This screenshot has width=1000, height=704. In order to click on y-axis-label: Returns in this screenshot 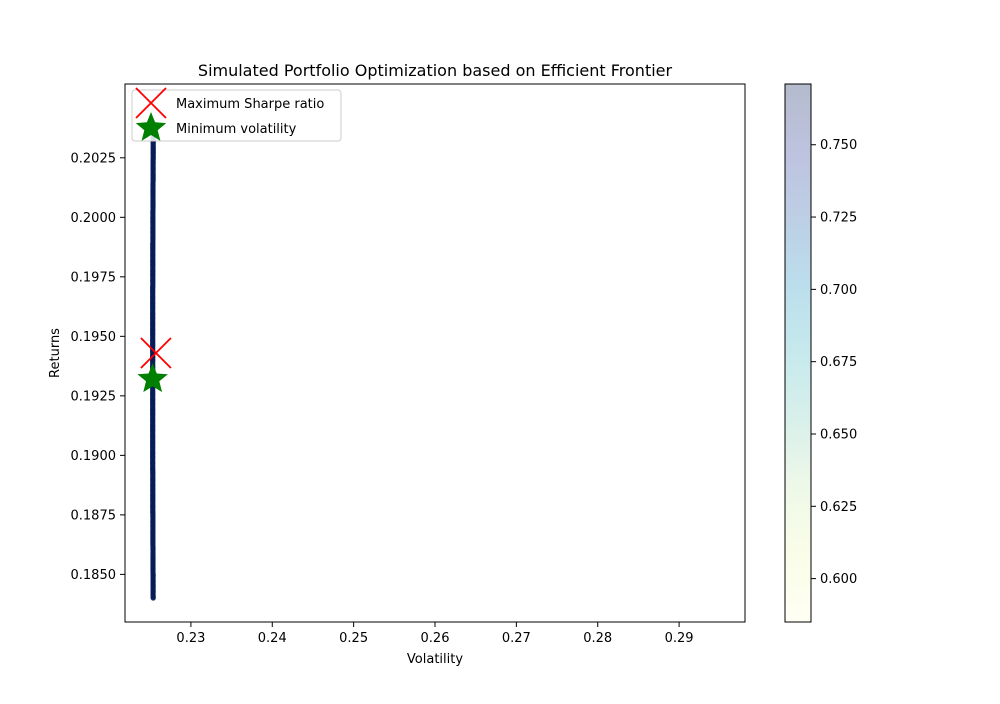, I will do `click(55, 353)`.